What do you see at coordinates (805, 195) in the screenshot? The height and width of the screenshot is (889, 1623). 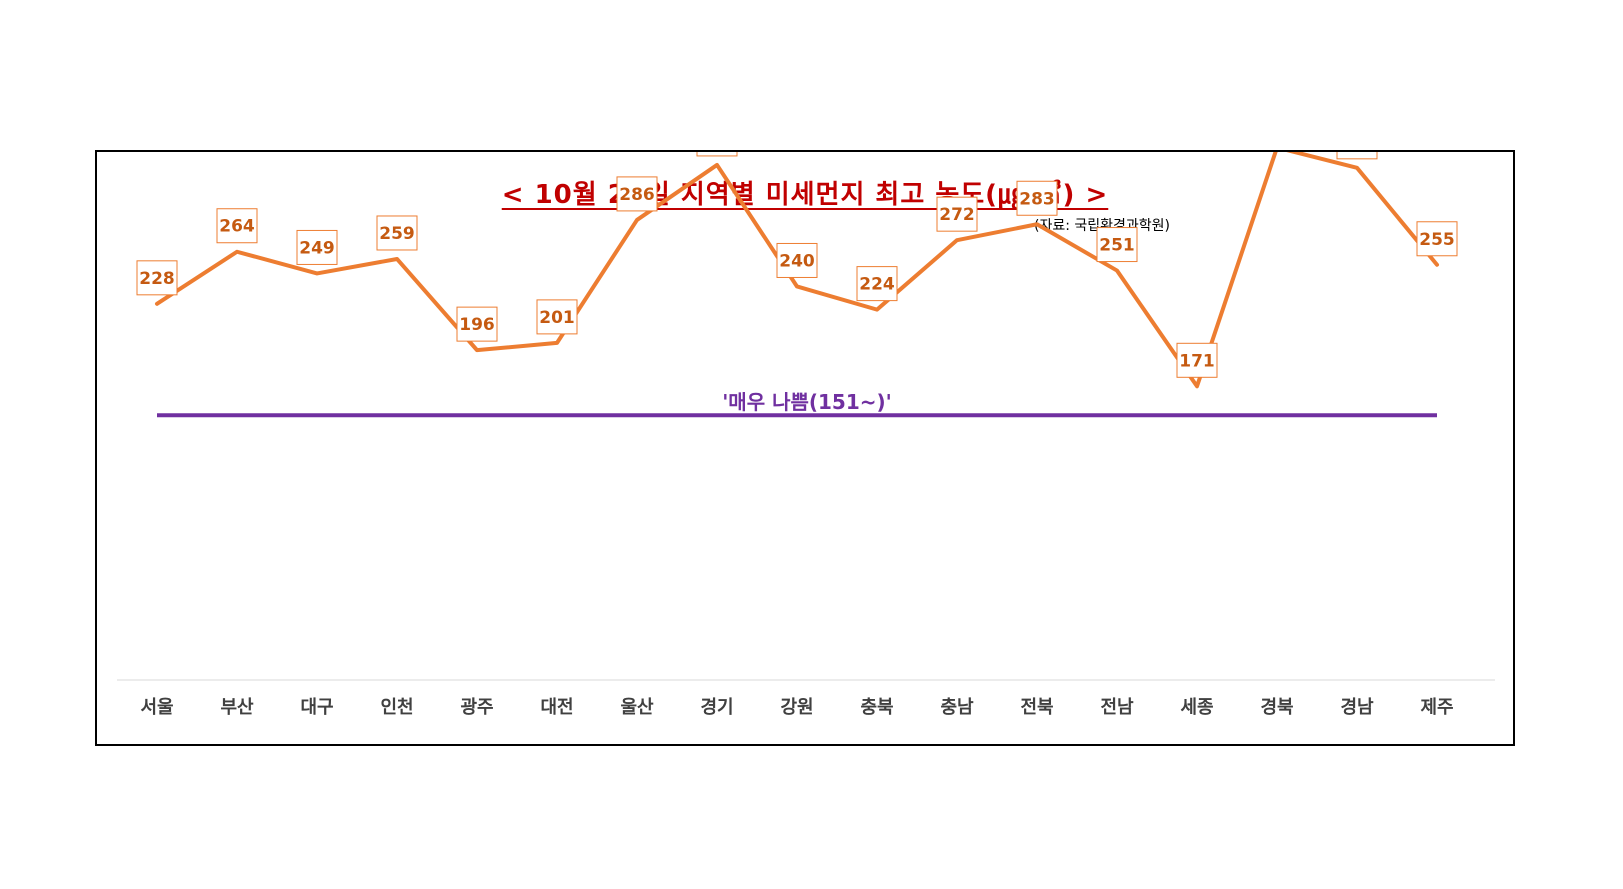 I see `chart-title-text: < 10월 29일 지역별 미세먼지 최고 농도(㎍/㎥) >` at bounding box center [805, 195].